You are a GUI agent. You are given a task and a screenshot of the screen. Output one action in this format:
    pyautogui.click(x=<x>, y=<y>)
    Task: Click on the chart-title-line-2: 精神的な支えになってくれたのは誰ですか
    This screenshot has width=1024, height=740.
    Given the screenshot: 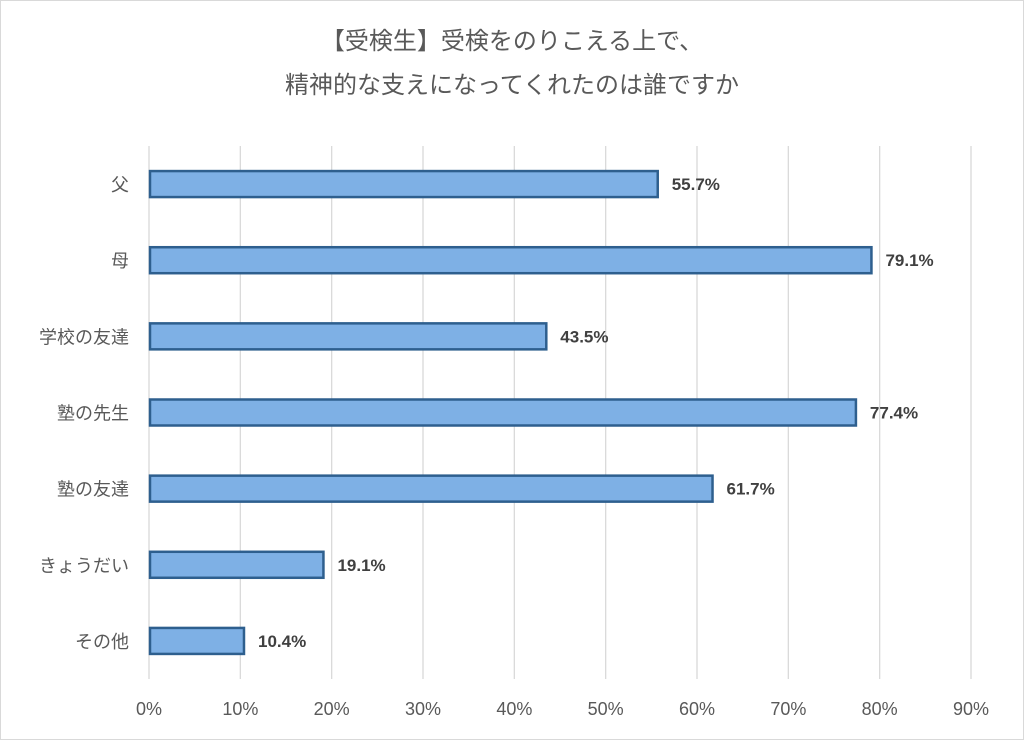 What is the action you would take?
    pyautogui.click(x=512, y=85)
    